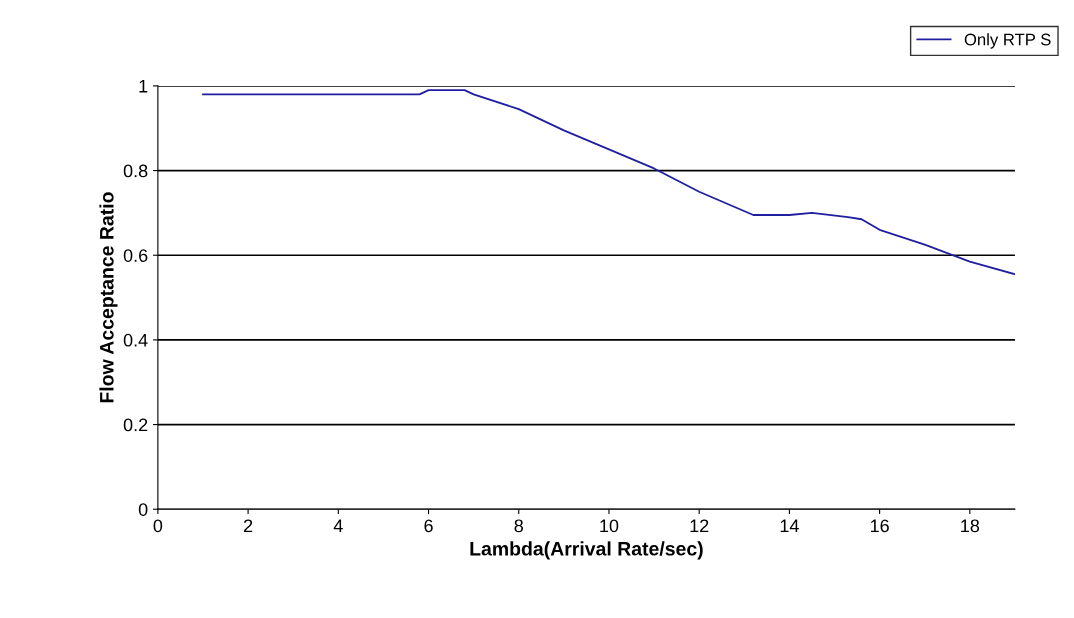 This screenshot has width=1074, height=618. Describe the element at coordinates (699, 526) in the screenshot. I see `x-tick-label: 12` at that location.